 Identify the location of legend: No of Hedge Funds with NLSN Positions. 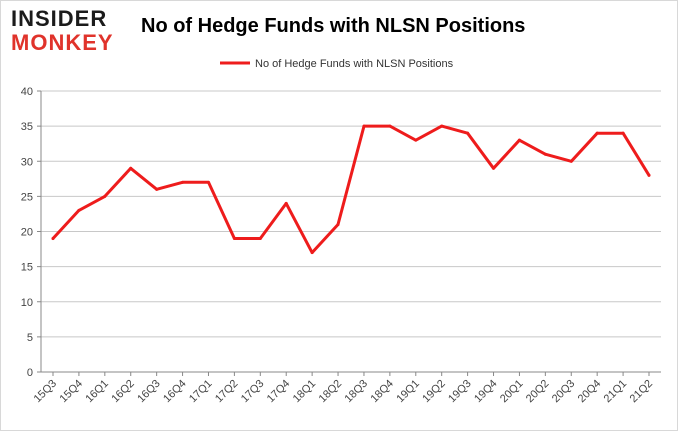
(337, 64).